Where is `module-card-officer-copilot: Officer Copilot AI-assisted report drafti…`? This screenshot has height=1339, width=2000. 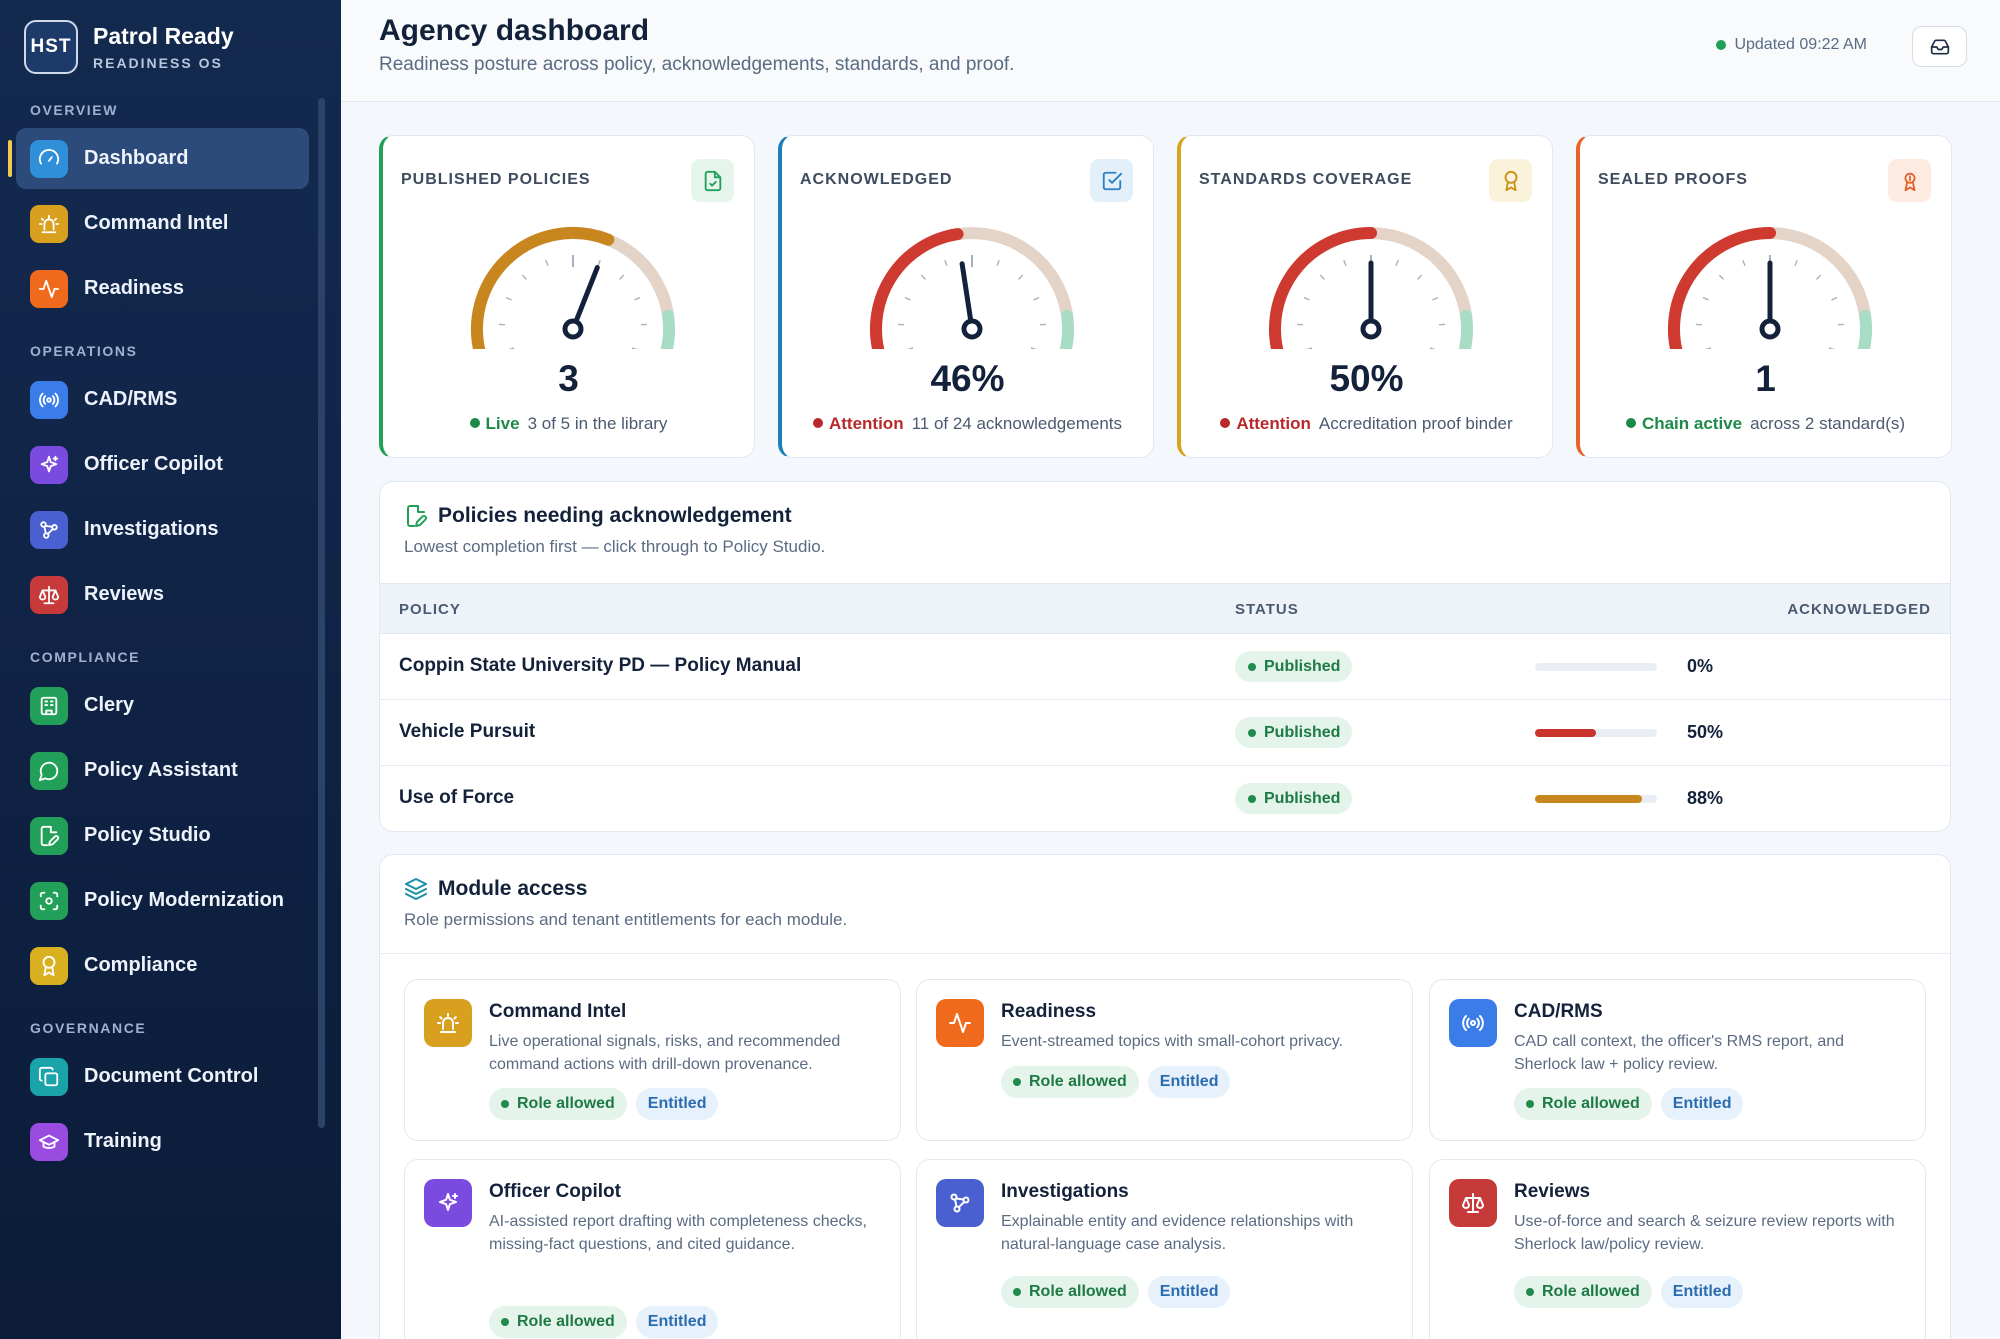
module-card-officer-copilot: Officer Copilot AI-assisted report drafti… is located at coordinates (652, 1249).